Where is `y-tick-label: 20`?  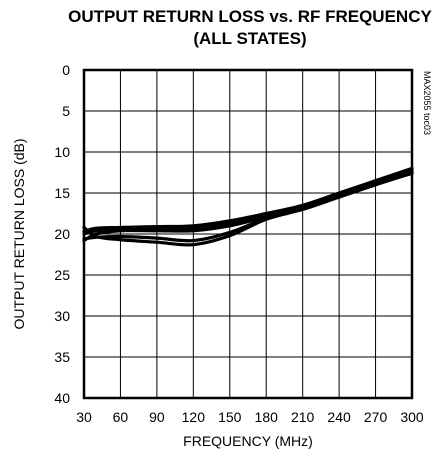 y-tick-label: 20 is located at coordinates (62, 234).